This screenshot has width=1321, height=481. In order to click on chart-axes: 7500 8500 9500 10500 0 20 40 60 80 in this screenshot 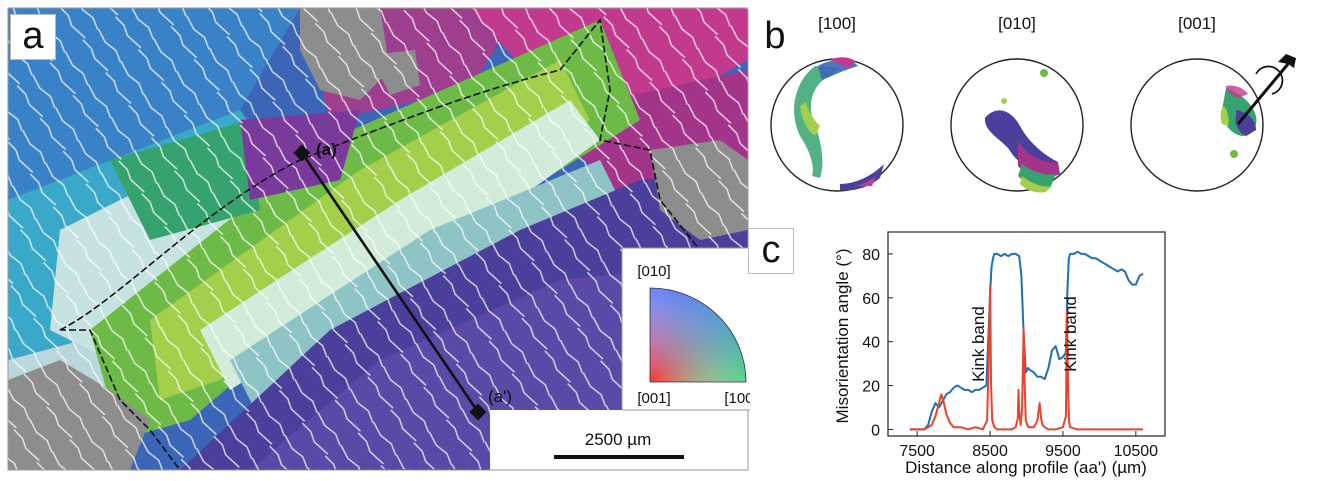, I will do `click(1010, 353)`.